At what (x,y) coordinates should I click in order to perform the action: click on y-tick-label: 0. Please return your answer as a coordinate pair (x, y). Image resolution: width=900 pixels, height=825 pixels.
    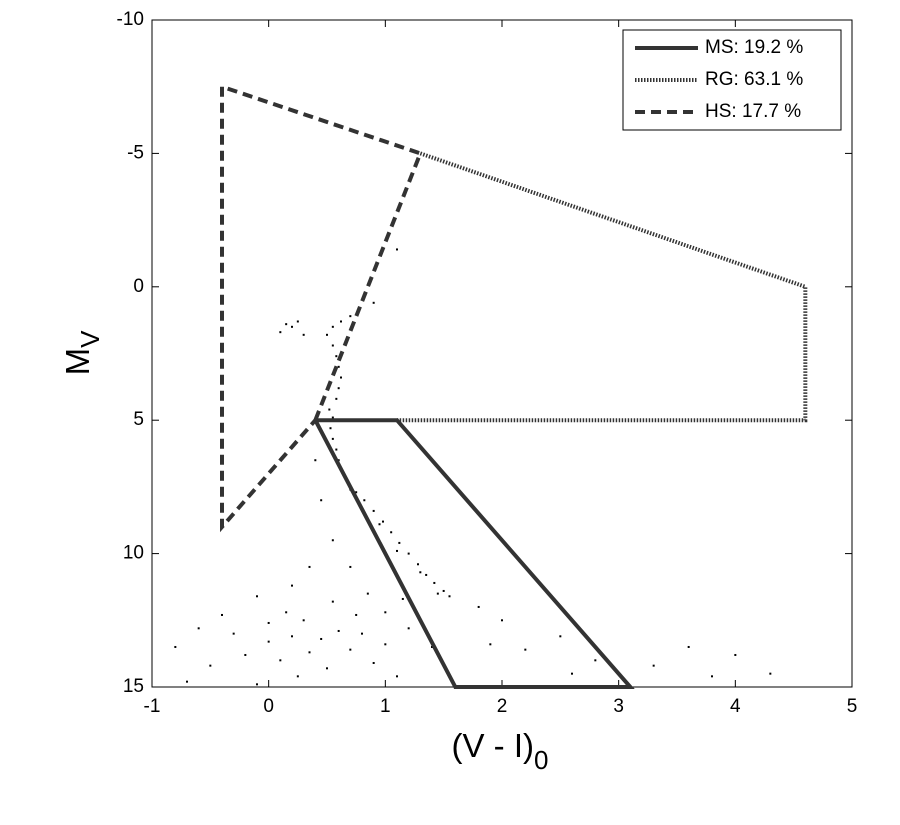
    Looking at the image, I should click on (138, 286).